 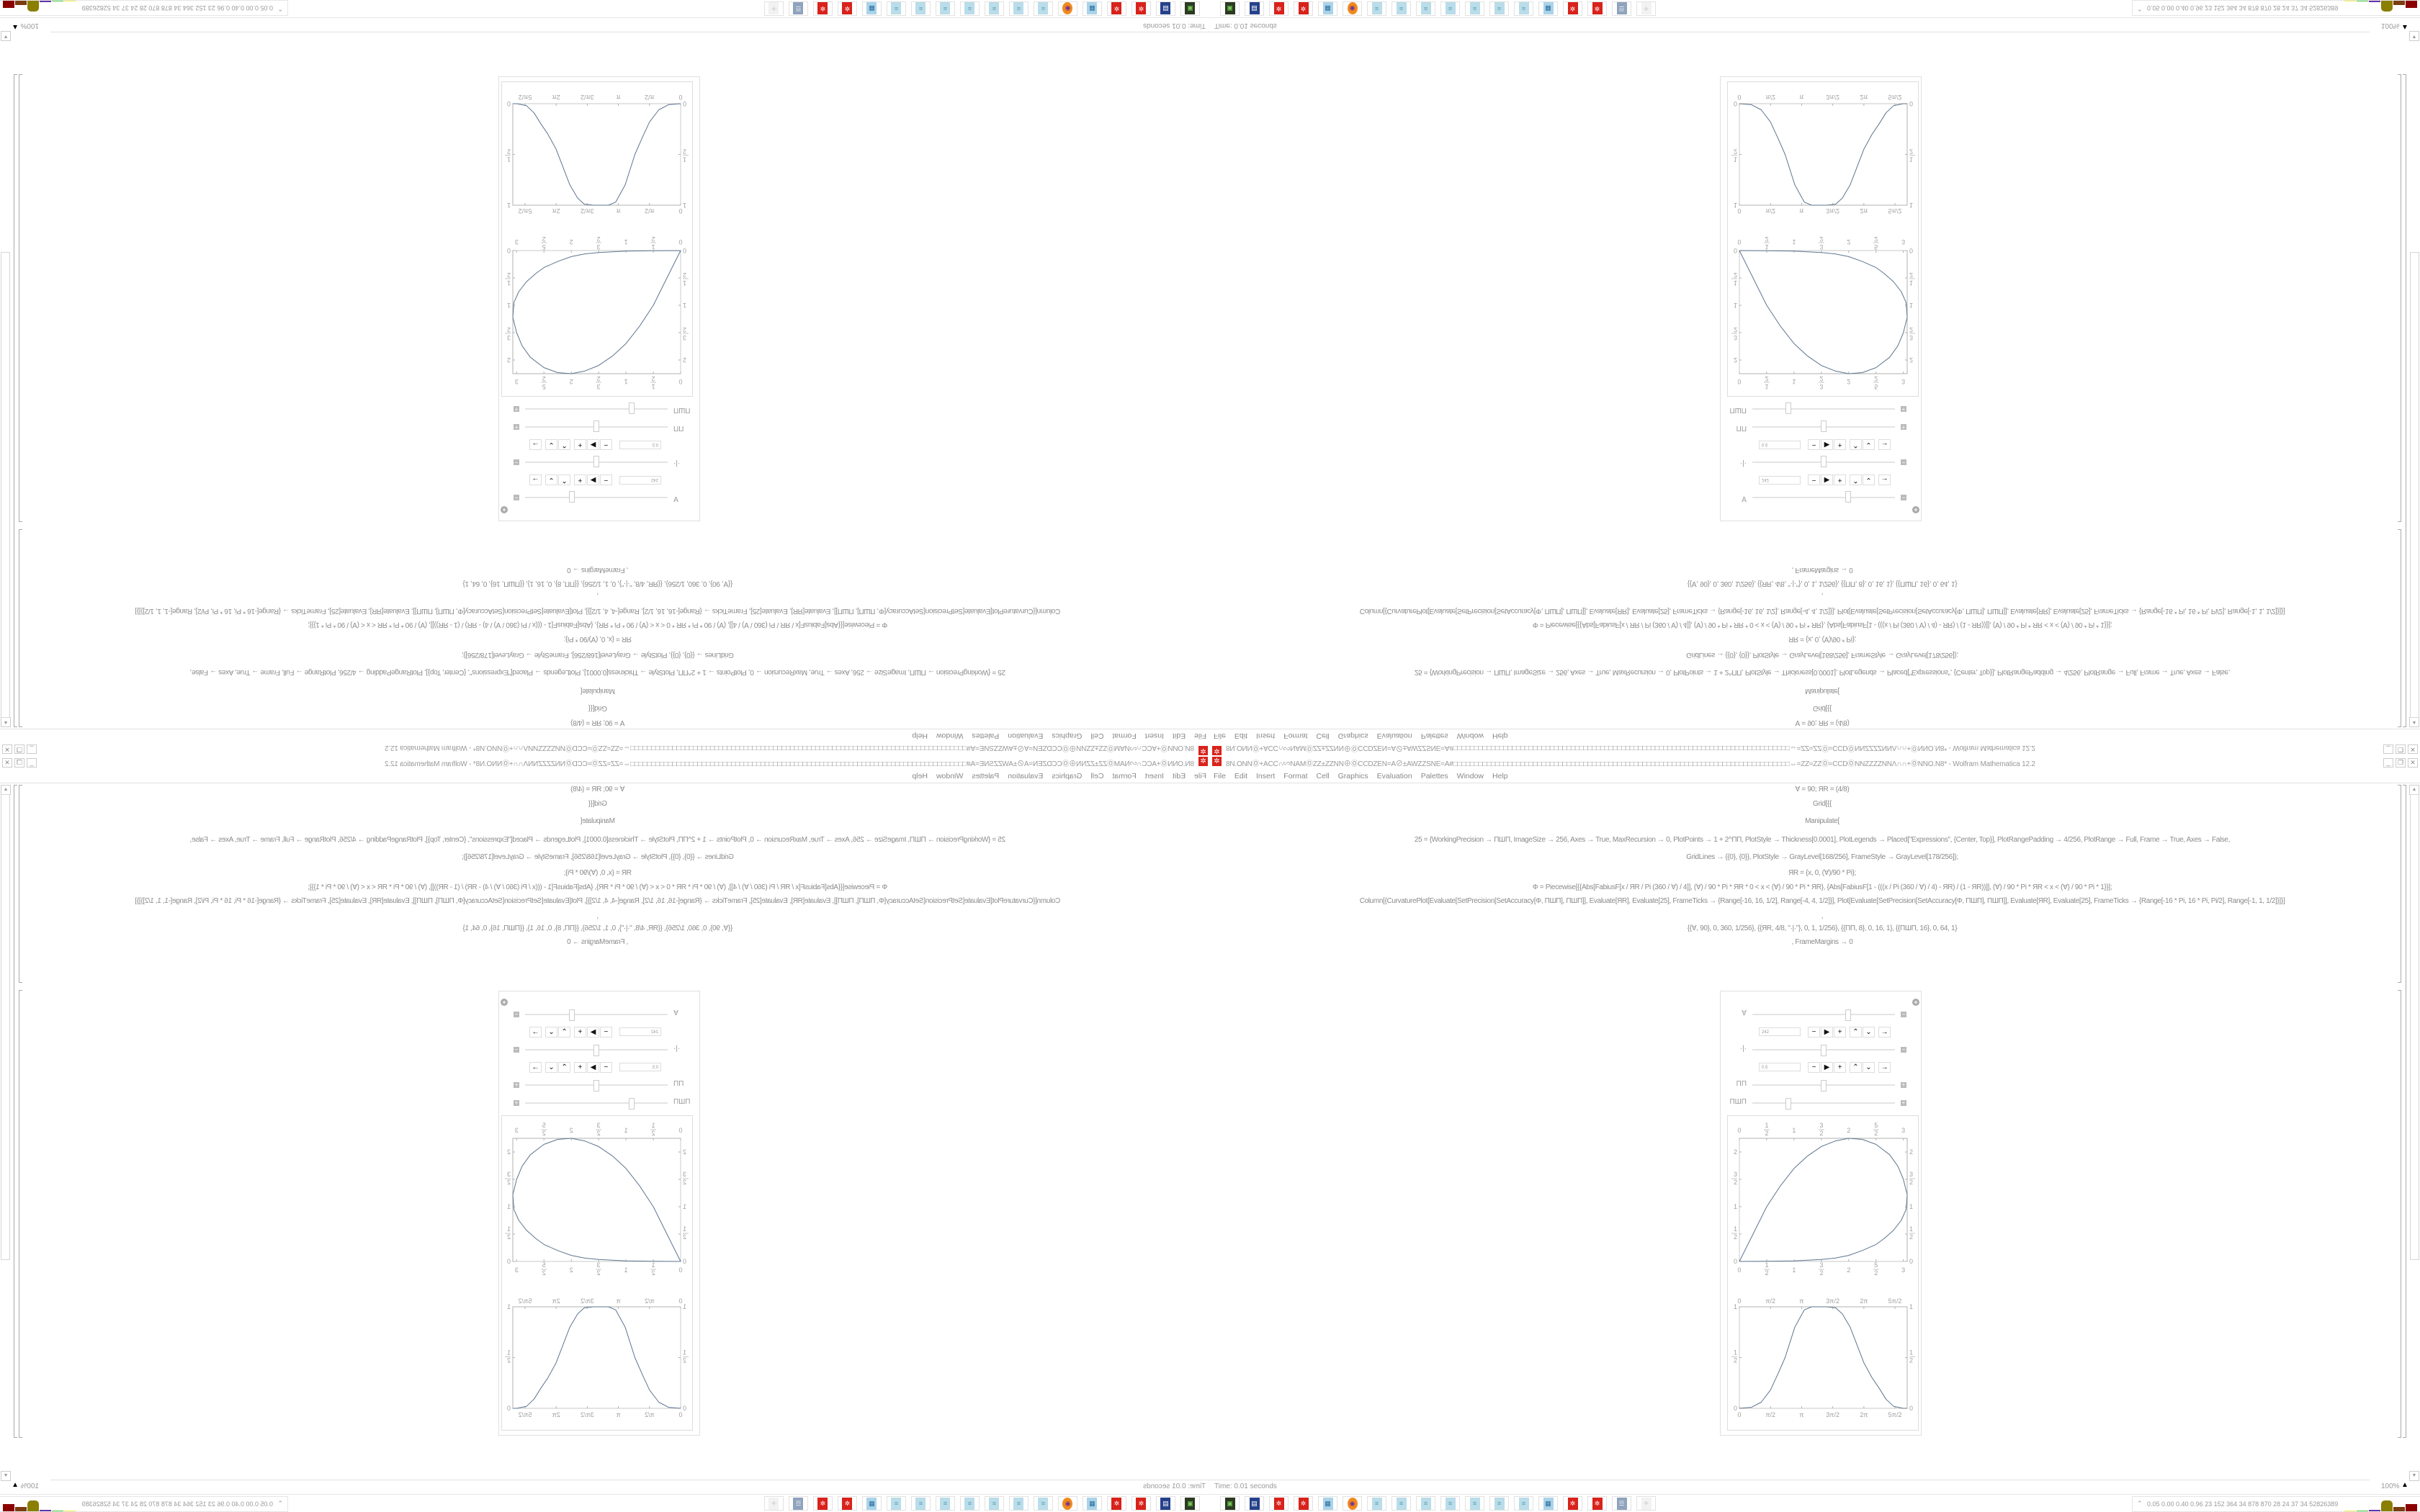 I want to click on tray-expand-icon: ⌃, so click(x=2140, y=1503).